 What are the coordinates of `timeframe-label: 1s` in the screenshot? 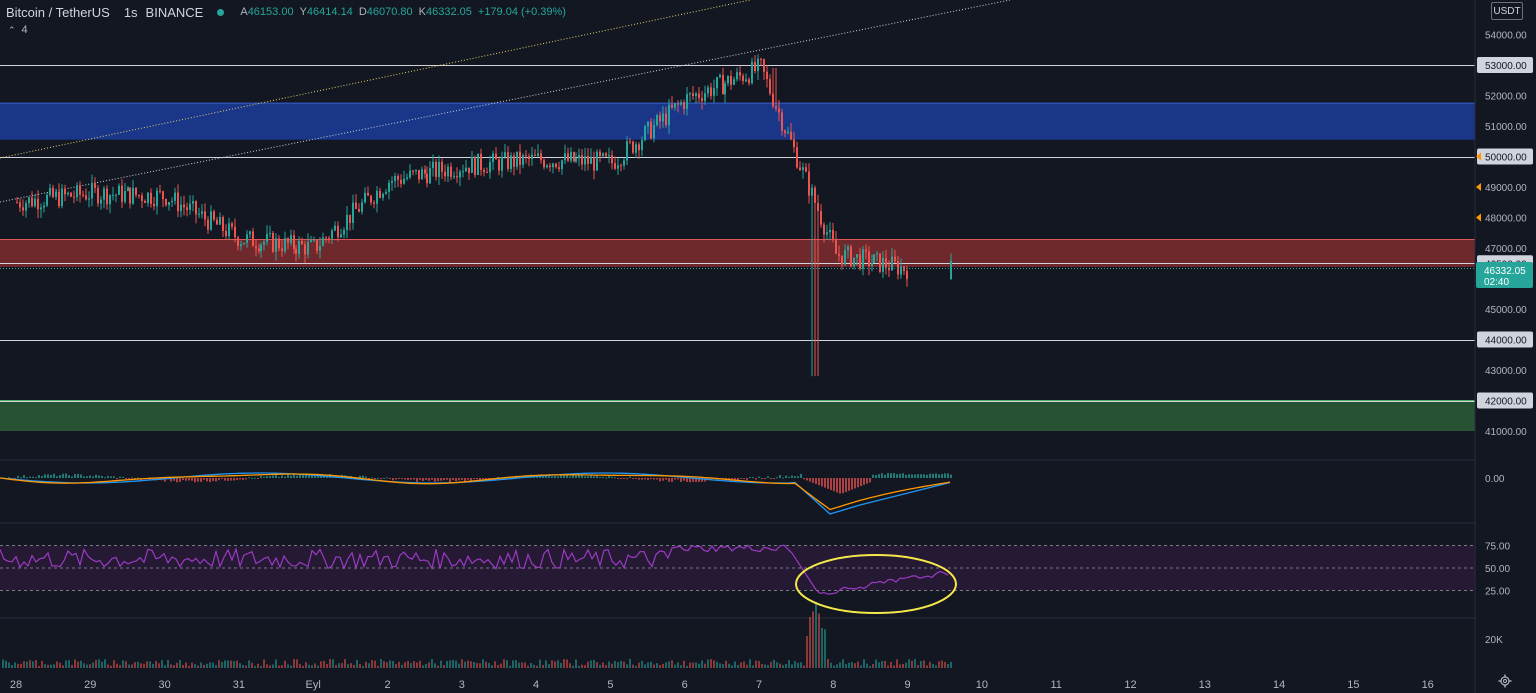 It's located at (130, 12).